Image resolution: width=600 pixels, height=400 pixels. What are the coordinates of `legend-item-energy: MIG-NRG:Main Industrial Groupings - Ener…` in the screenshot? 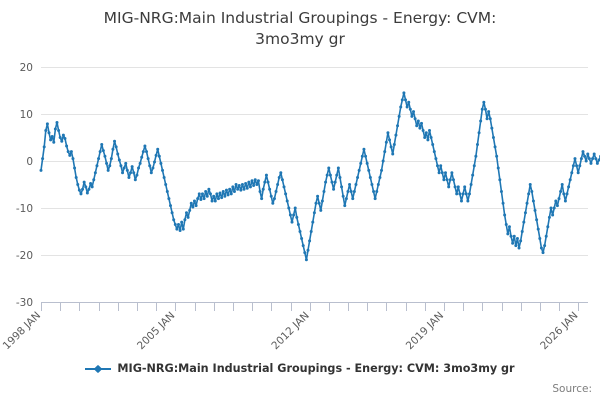 It's located at (300, 368).